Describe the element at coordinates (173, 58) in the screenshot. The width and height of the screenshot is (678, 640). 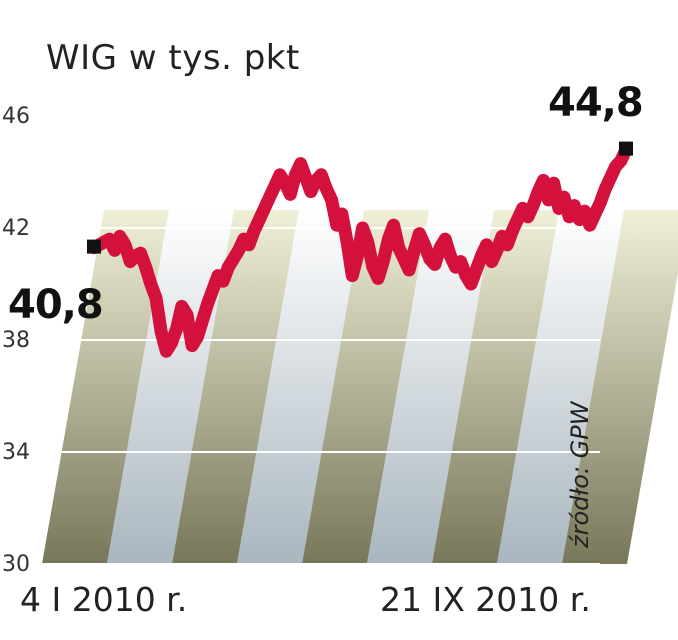
I see `chart-title: WIG w tys. pkt` at that location.